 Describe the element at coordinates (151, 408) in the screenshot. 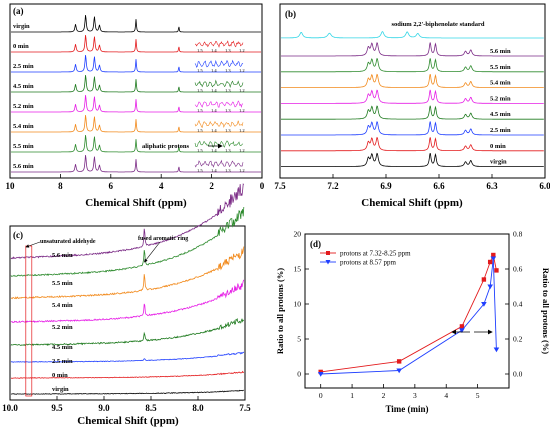

I see `panel-c-x-tick-label: 8.5` at that location.